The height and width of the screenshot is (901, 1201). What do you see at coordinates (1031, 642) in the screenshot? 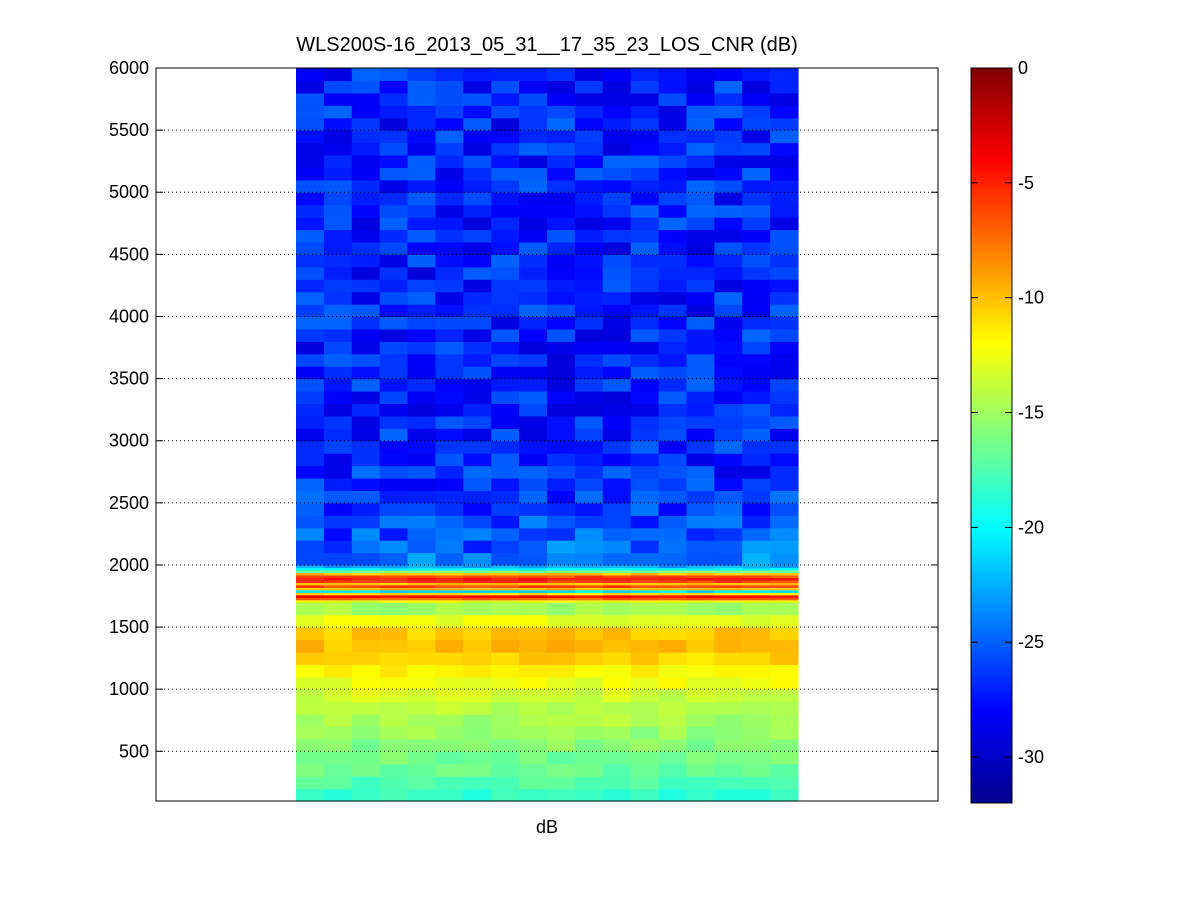
I see `colorbar-tick-label: -25` at bounding box center [1031, 642].